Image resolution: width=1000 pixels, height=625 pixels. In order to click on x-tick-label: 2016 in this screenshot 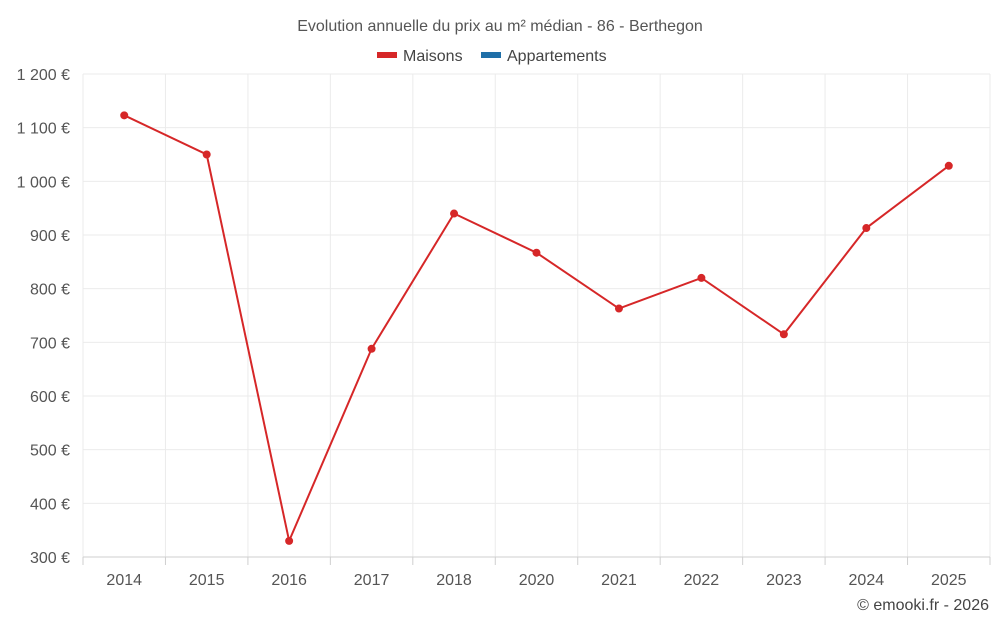, I will do `click(289, 580)`.